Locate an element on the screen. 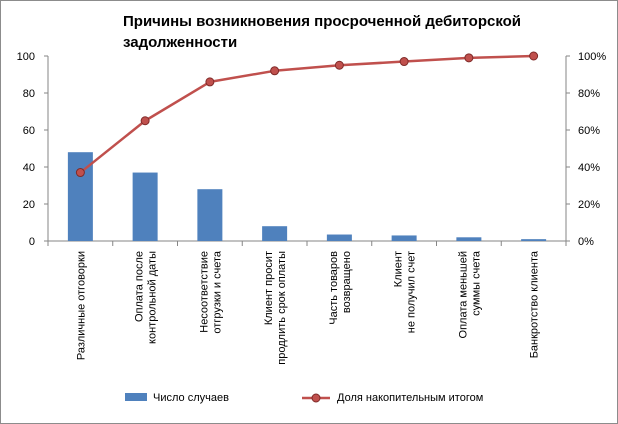 The height and width of the screenshot is (424, 618). category-label-line: Несоответствие is located at coordinates (204, 292).